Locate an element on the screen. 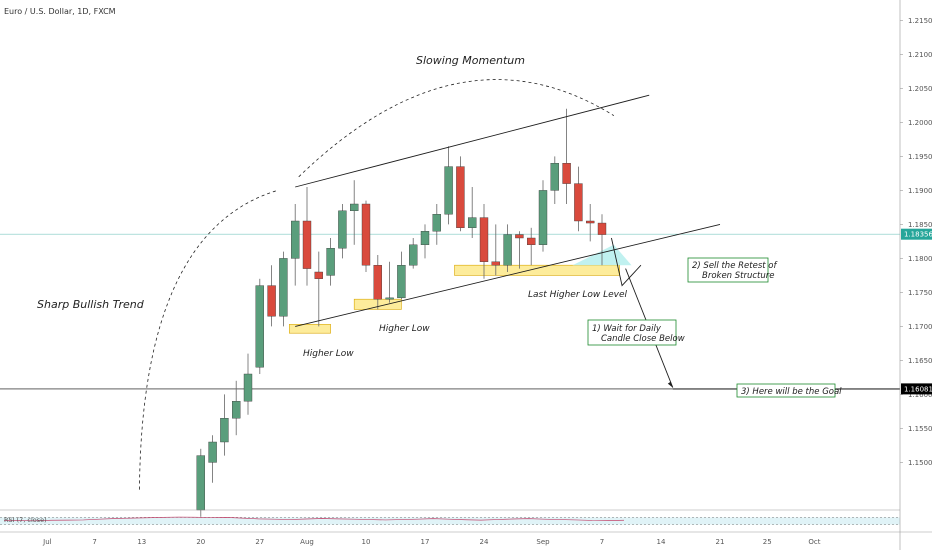  time-tick-label: Sep is located at coordinates (543, 542).